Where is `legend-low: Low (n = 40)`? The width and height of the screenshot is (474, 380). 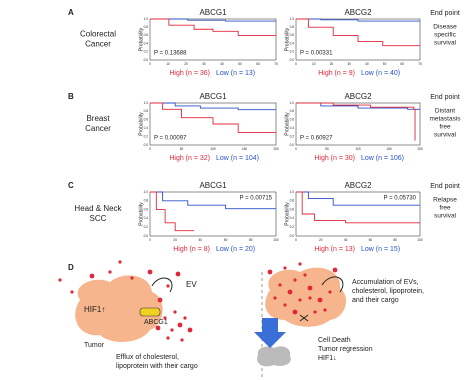 legend-low: Low (n = 40) is located at coordinates (380, 73).